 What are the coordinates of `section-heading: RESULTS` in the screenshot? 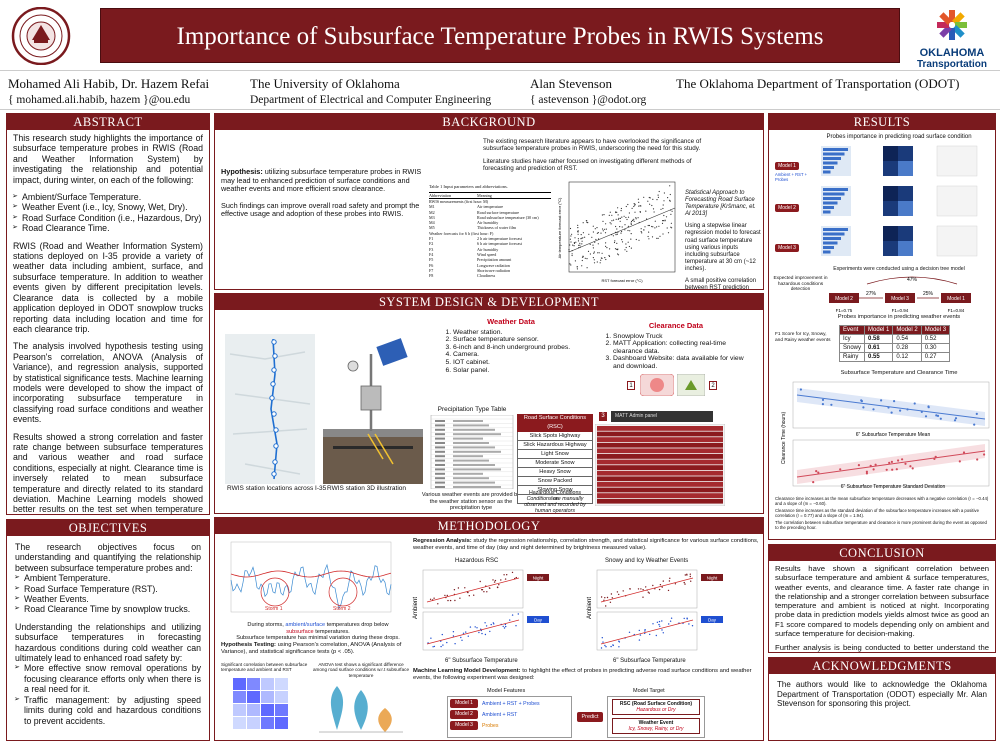 It's located at (882, 122).